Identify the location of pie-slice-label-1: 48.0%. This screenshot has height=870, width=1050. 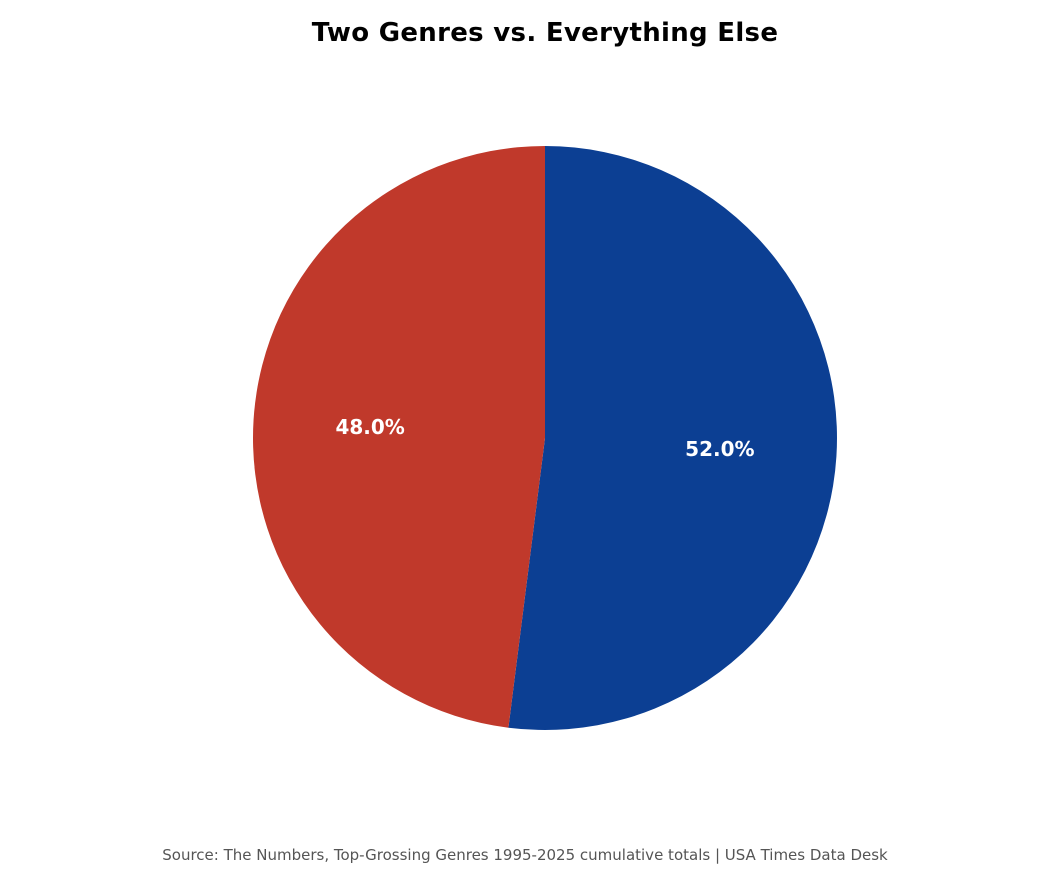
(369, 427).